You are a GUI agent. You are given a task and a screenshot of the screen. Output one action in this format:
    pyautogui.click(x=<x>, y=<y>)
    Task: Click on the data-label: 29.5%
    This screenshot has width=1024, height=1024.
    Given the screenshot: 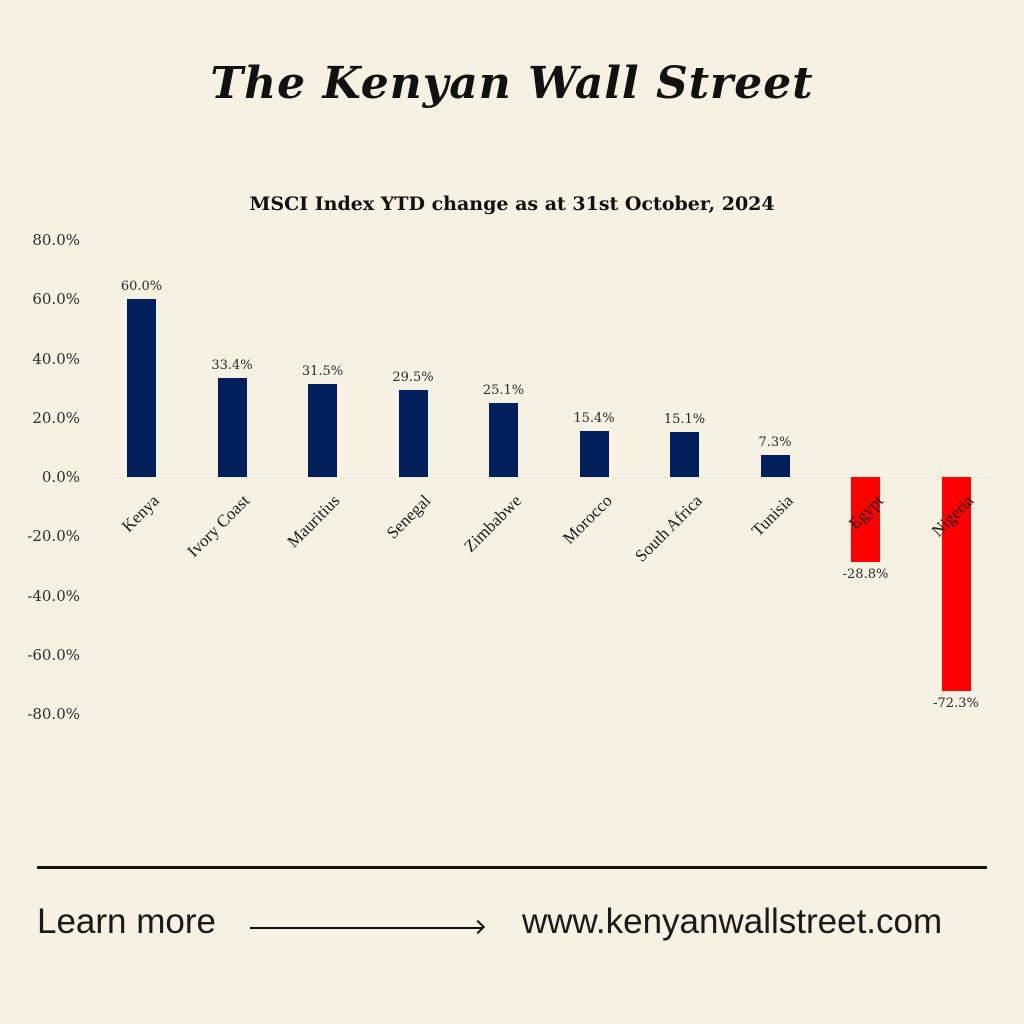 What is the action you would take?
    pyautogui.click(x=413, y=377)
    